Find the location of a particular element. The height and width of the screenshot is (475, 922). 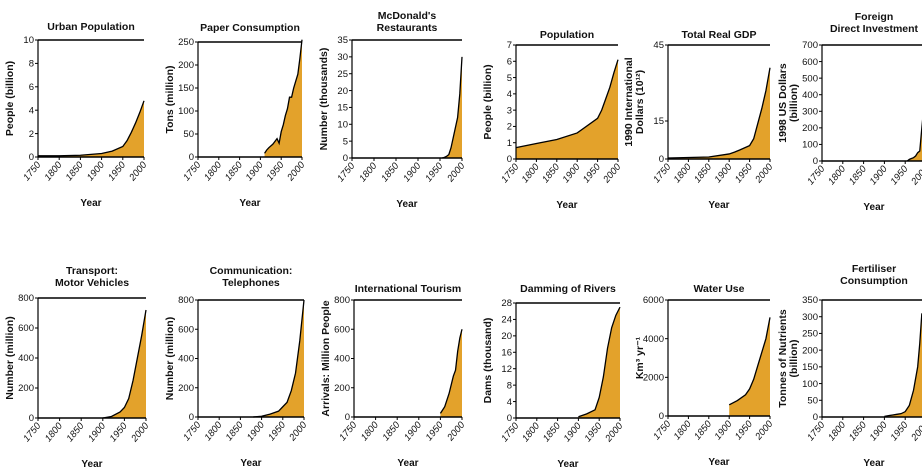

y-axis-label: People (billion) is located at coordinates (488, 101).